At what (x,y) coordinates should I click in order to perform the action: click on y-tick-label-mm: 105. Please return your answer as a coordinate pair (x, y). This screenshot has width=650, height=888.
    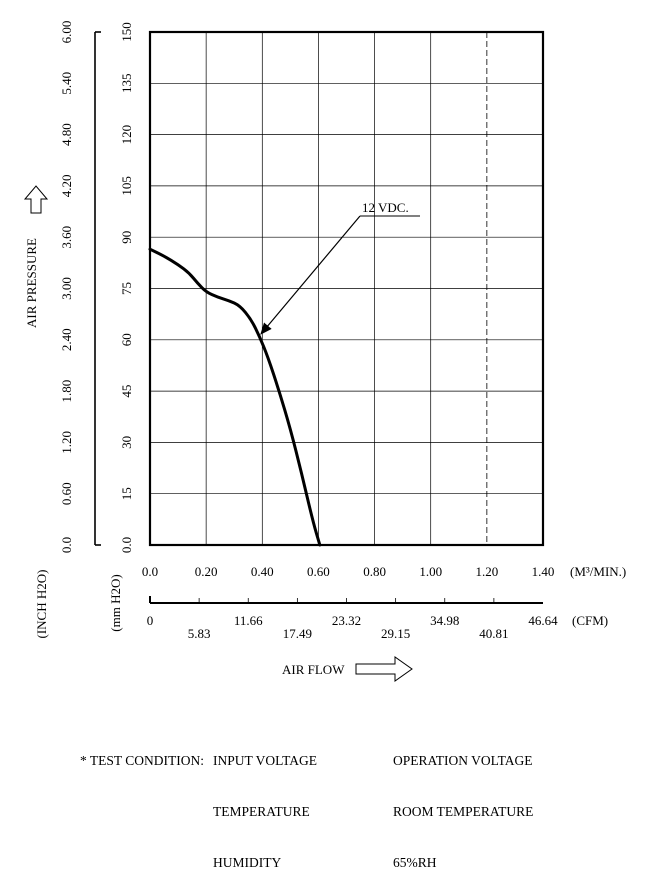
    Looking at the image, I should click on (126, 186).